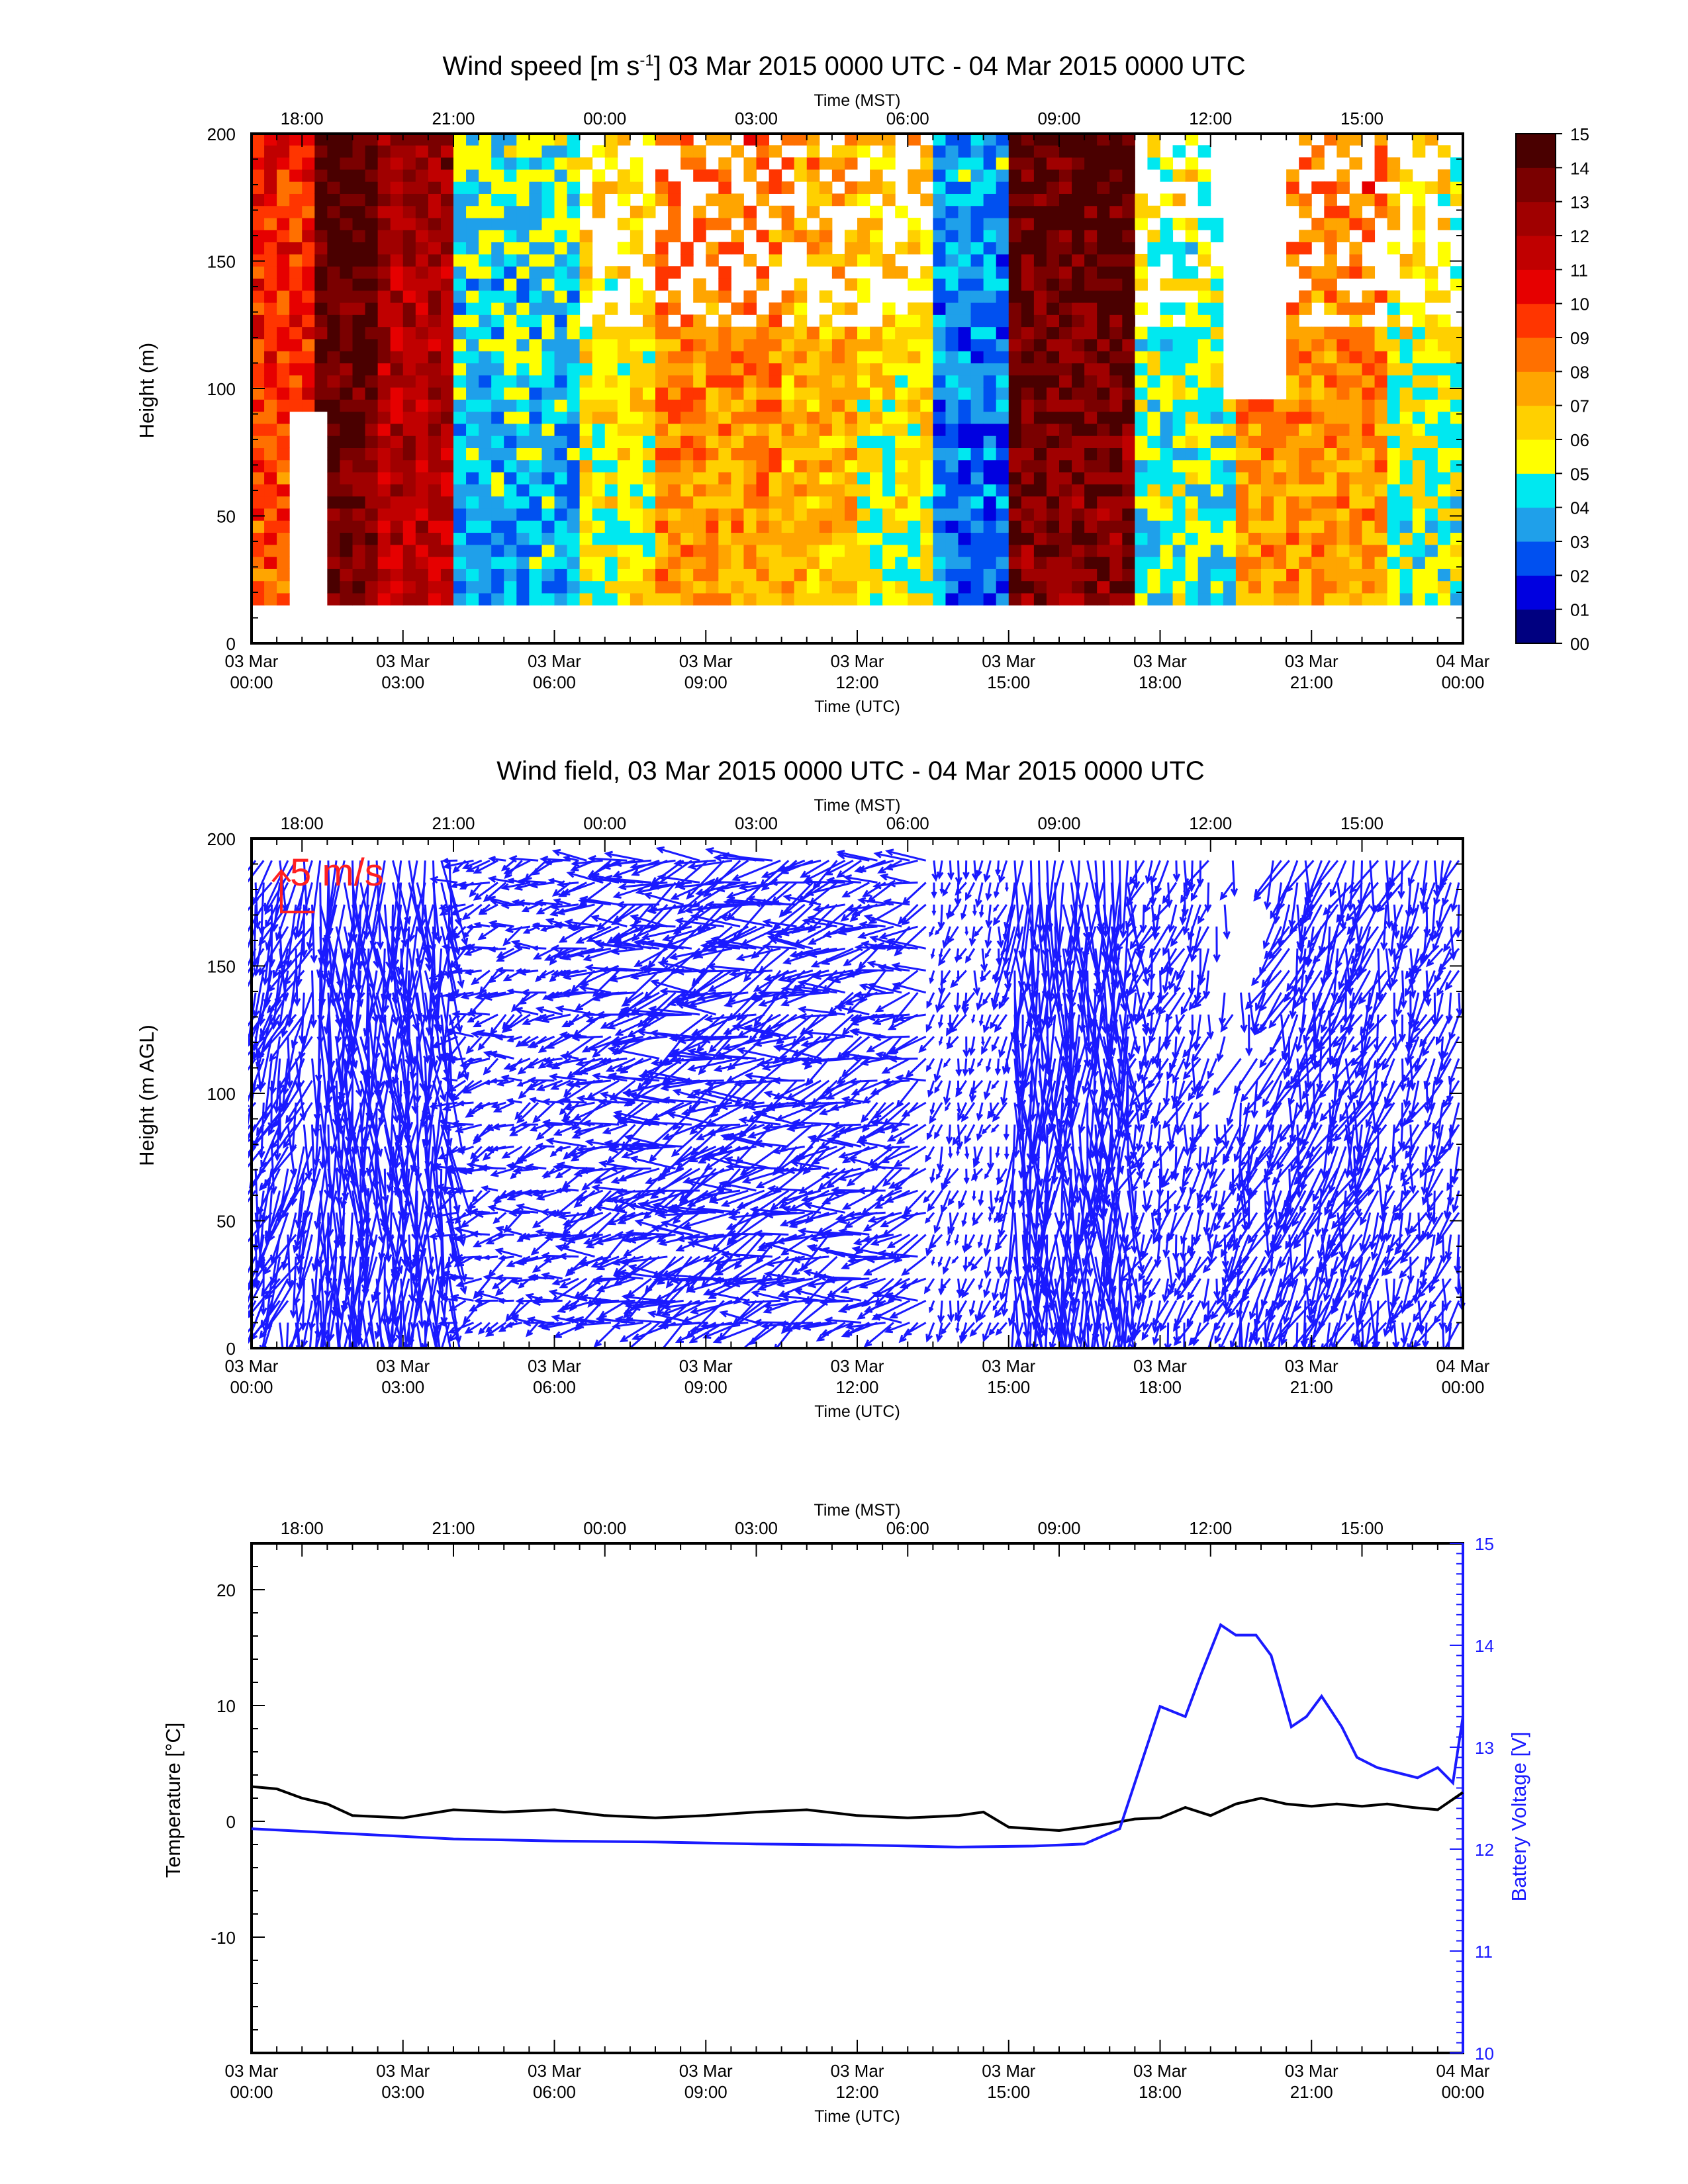 The height and width of the screenshot is (2184, 1688). Describe the element at coordinates (221, 389) in the screenshot. I see `y-tick-label: 100` at that location.